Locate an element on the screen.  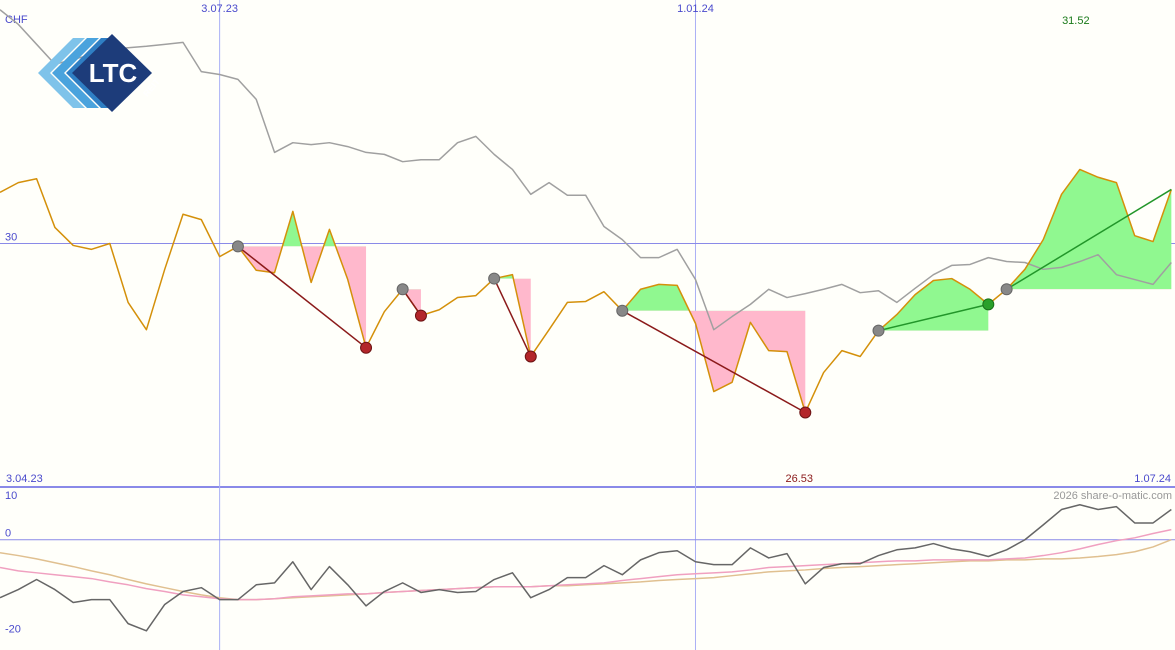
start-date: 3.04.23 is located at coordinates (24, 479).